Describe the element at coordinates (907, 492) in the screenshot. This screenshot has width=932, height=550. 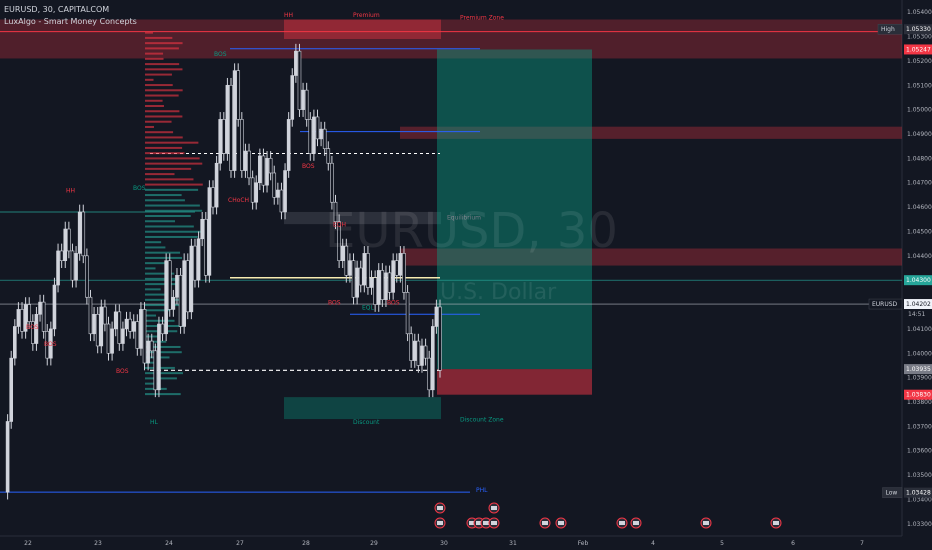
I see `price-marker: 1.03428 Low` at that location.